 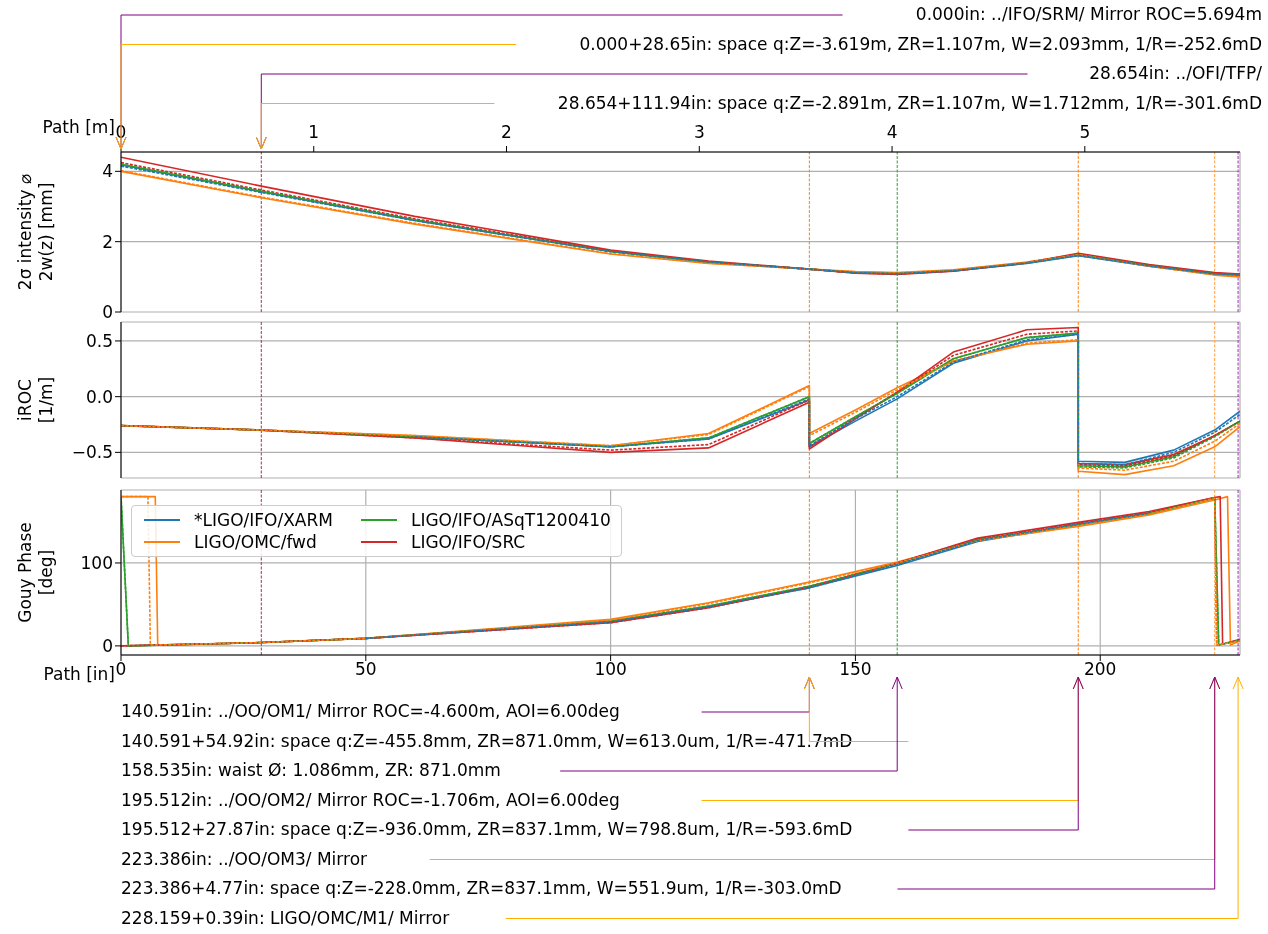 I want to click on x2-tick-label: 1, so click(x=314, y=132).